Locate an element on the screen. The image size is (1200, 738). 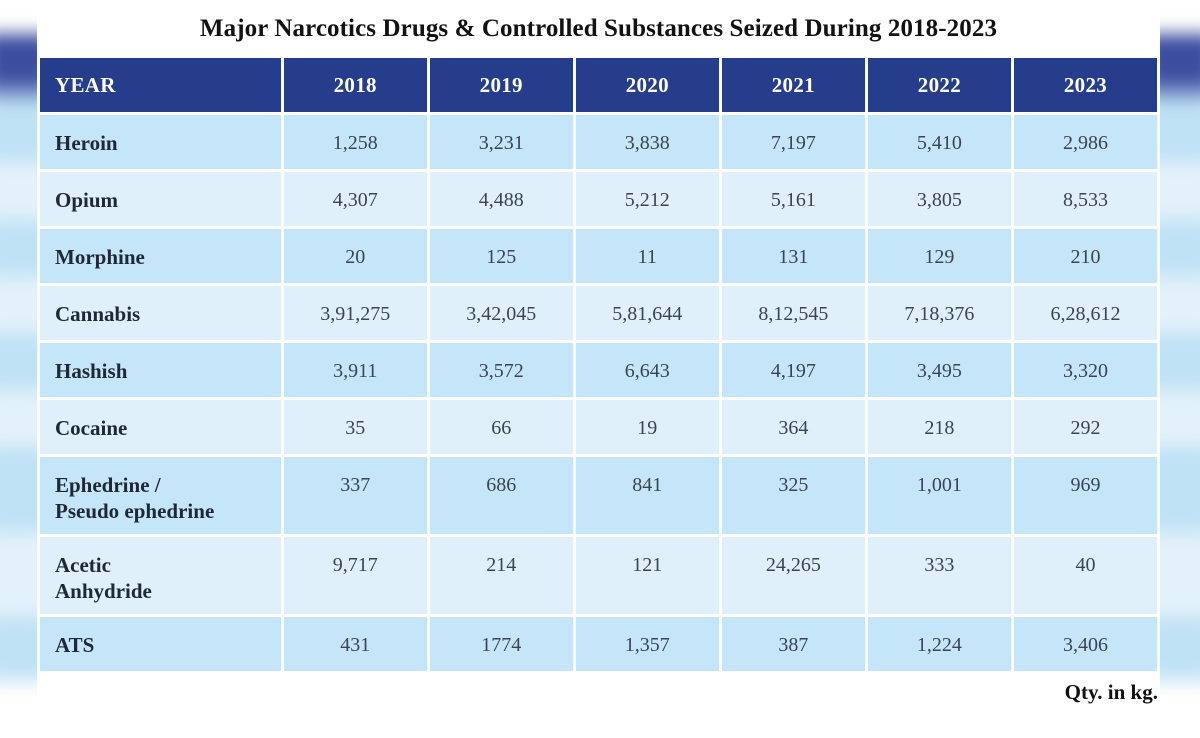
column-header-2021: 2021 is located at coordinates (793, 85).